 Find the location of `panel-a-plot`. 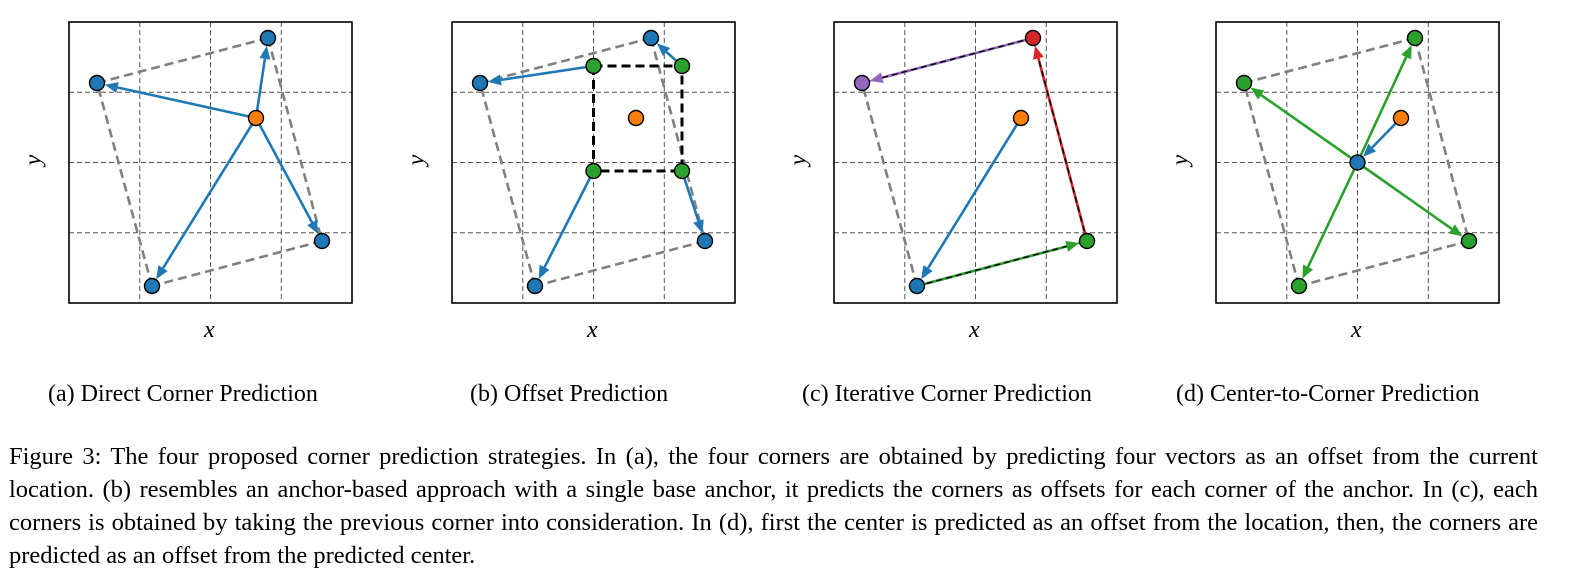

panel-a-plot is located at coordinates (210, 162).